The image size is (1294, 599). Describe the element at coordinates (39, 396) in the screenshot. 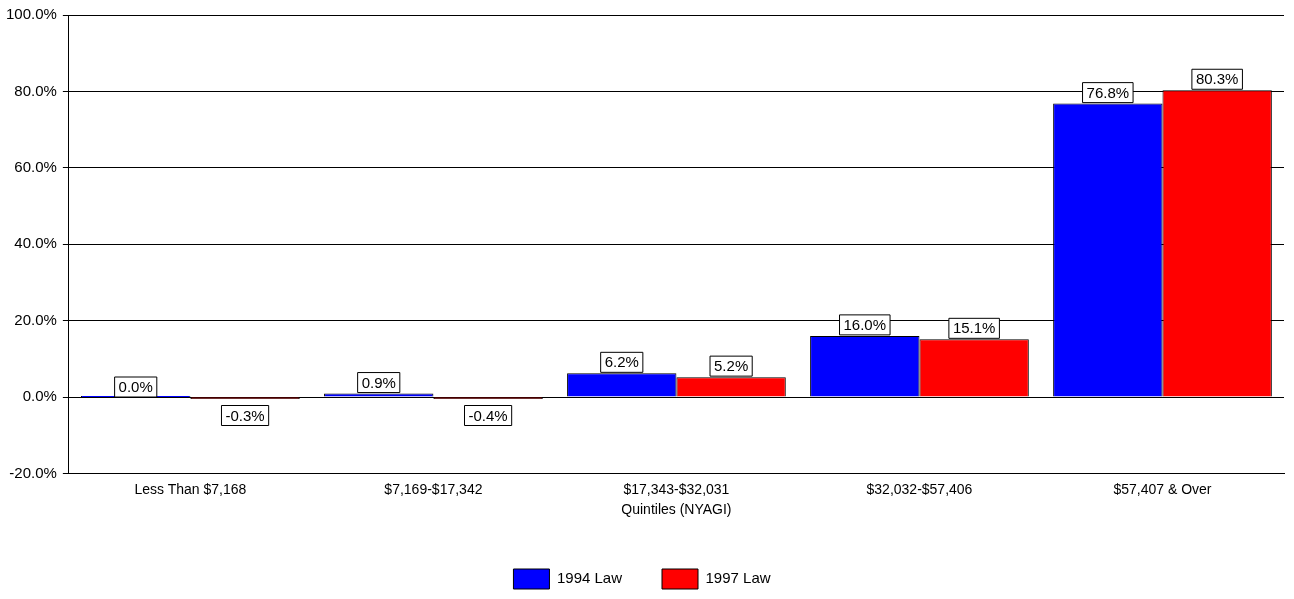

I see `y-tick-label: 0.0%` at that location.